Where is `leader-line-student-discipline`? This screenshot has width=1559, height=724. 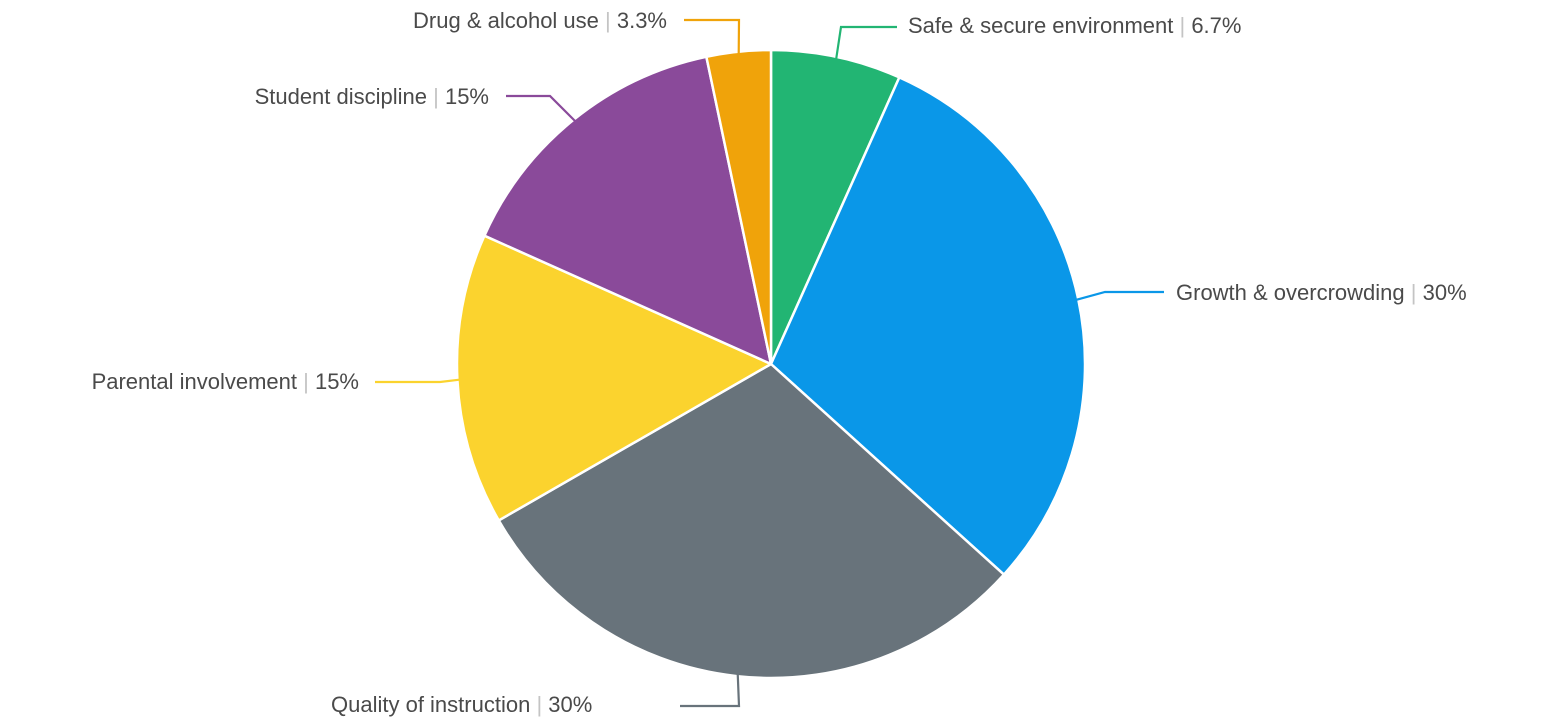
leader-line-student-discipline is located at coordinates (541, 108).